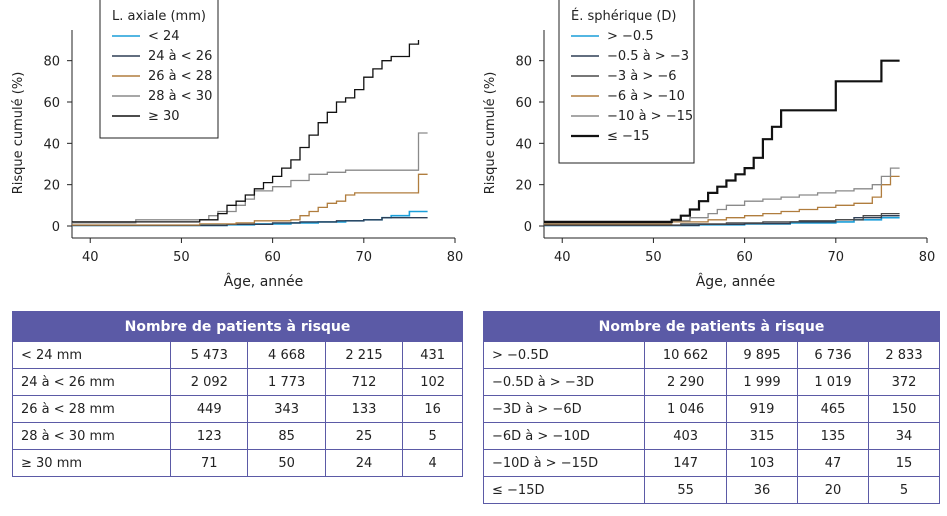 The width and height of the screenshot is (947, 516). I want to click on table-row: ≥ 30 mm 71 50 24 4, so click(237, 463).